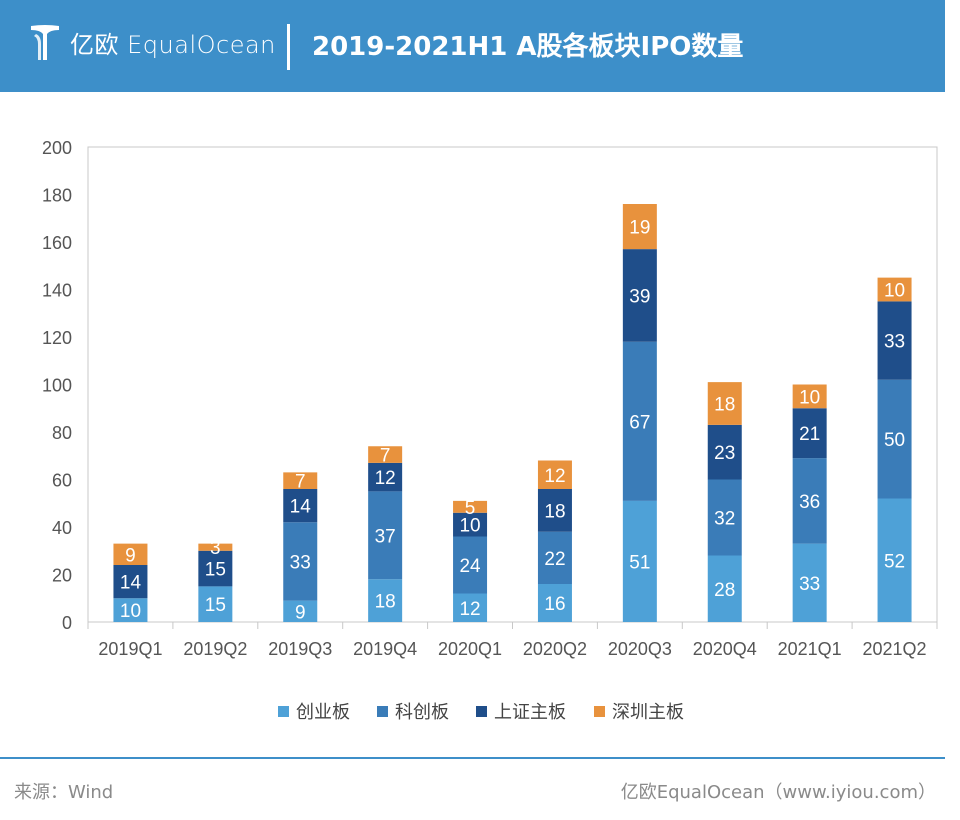 Image resolution: width=960 pixels, height=820 pixels. What do you see at coordinates (288, 47) in the screenshot?
I see `header-divider` at bounding box center [288, 47].